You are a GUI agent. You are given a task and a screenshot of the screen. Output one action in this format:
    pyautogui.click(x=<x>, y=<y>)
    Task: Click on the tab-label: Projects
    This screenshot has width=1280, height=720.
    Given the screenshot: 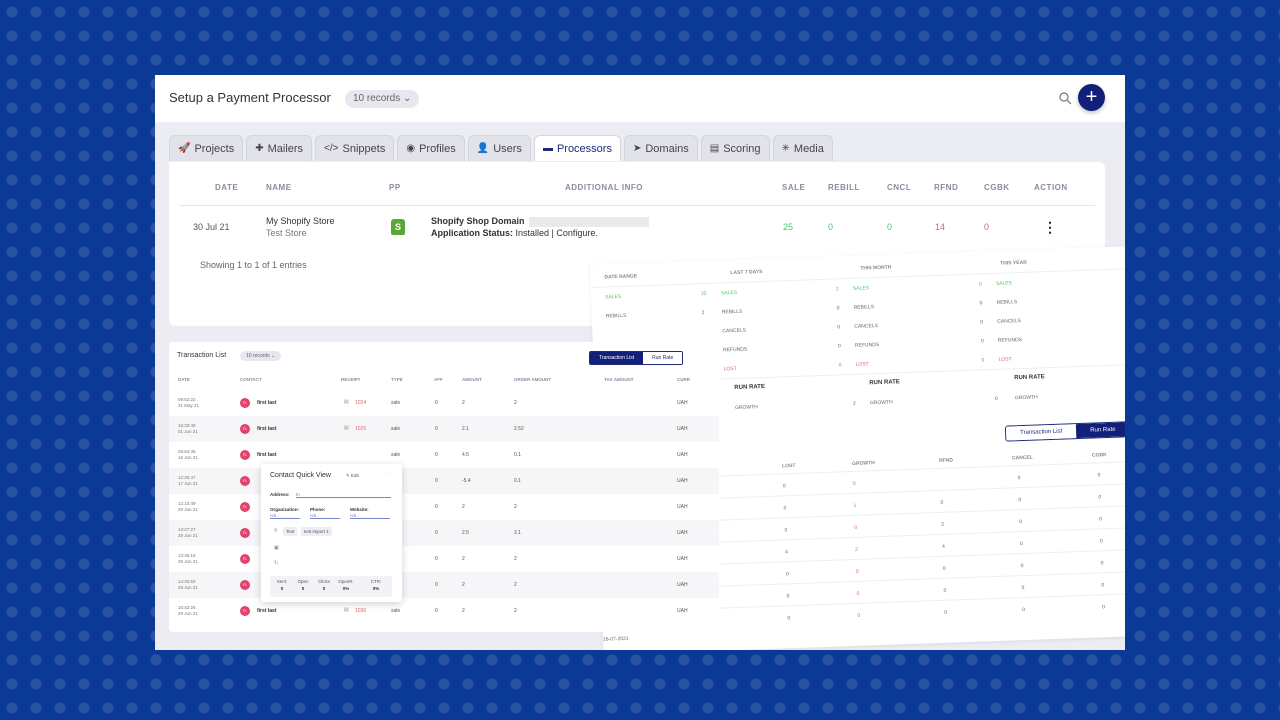 What is the action you would take?
    pyautogui.click(x=214, y=148)
    